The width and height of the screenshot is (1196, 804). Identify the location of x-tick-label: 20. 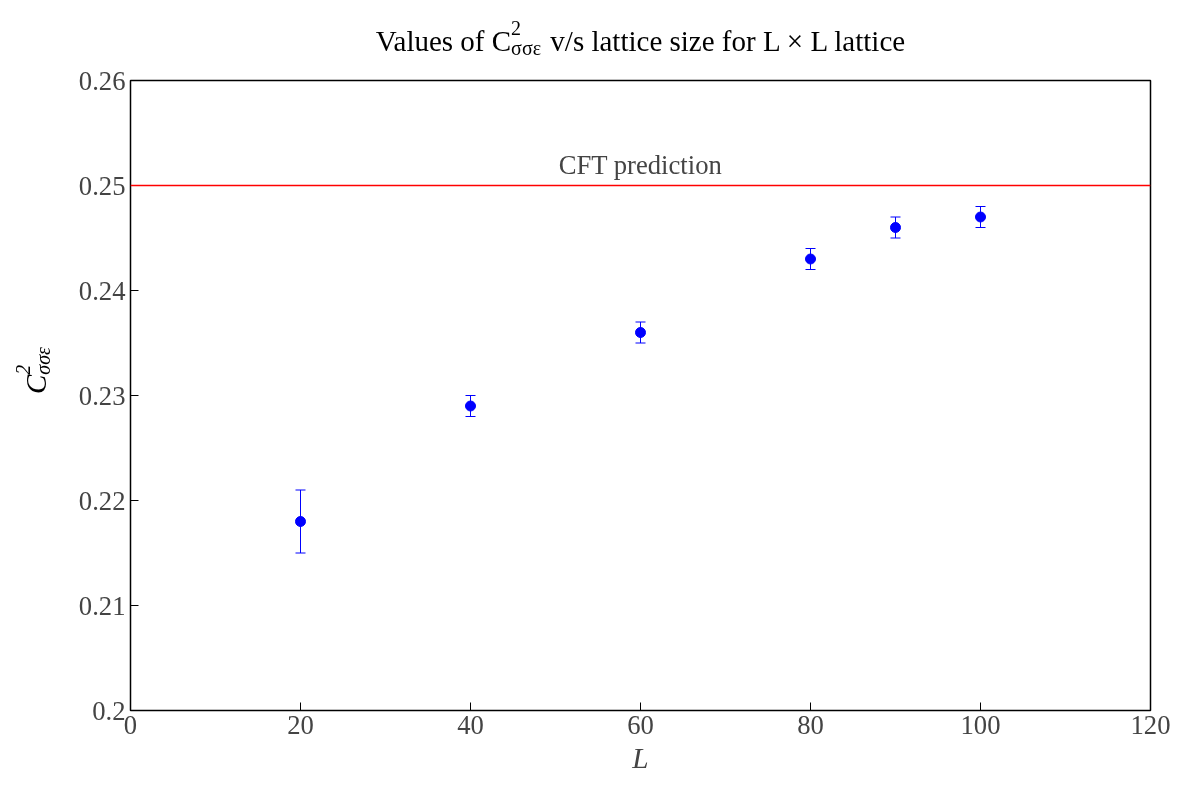
(300, 724).